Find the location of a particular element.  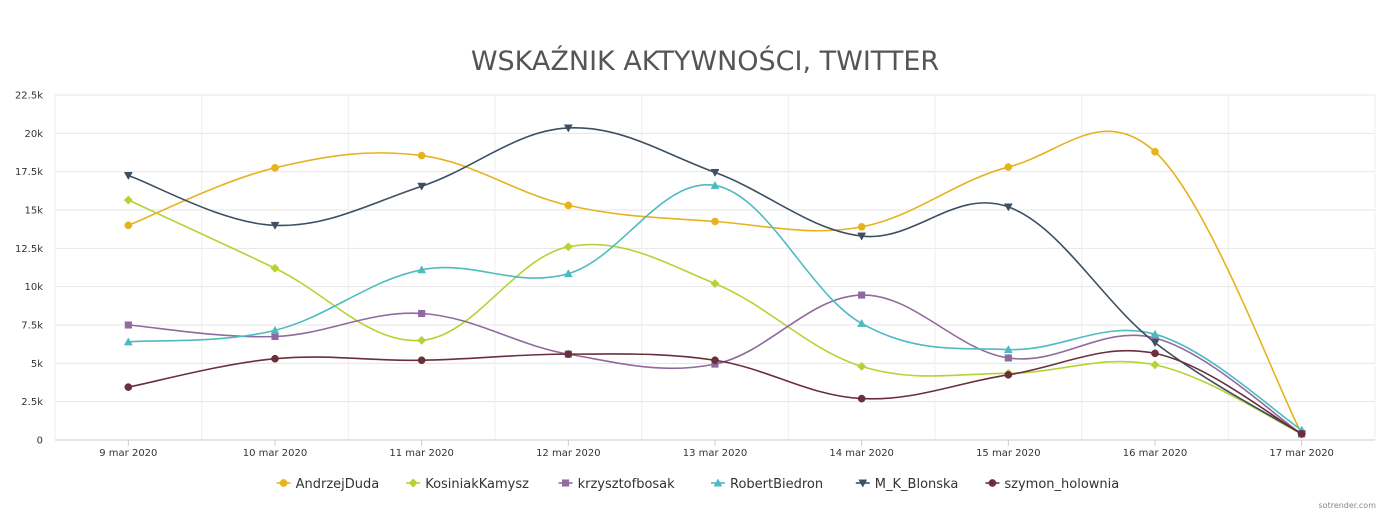

credit-label: sotrender.com is located at coordinates (1348, 505).